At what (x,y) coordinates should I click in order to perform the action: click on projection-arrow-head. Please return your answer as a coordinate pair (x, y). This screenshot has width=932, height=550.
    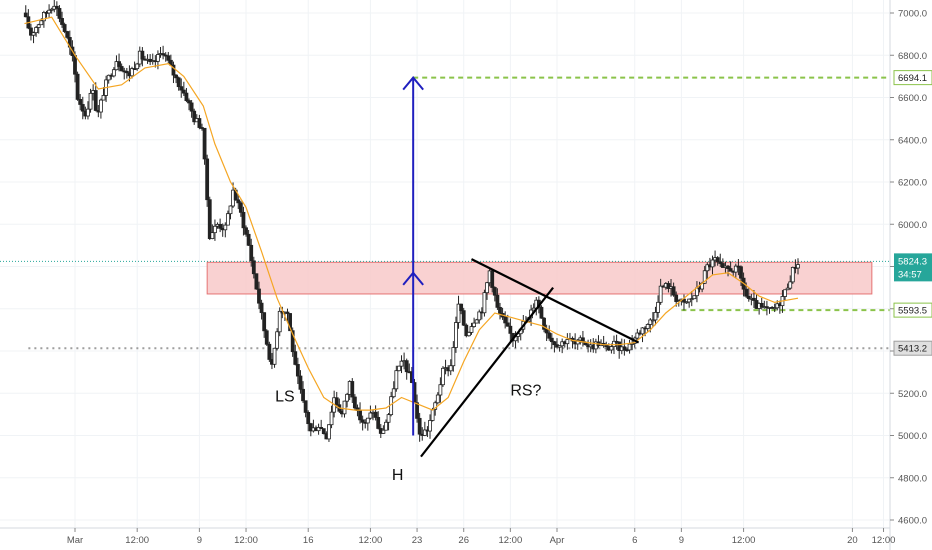
    Looking at the image, I should click on (413, 83).